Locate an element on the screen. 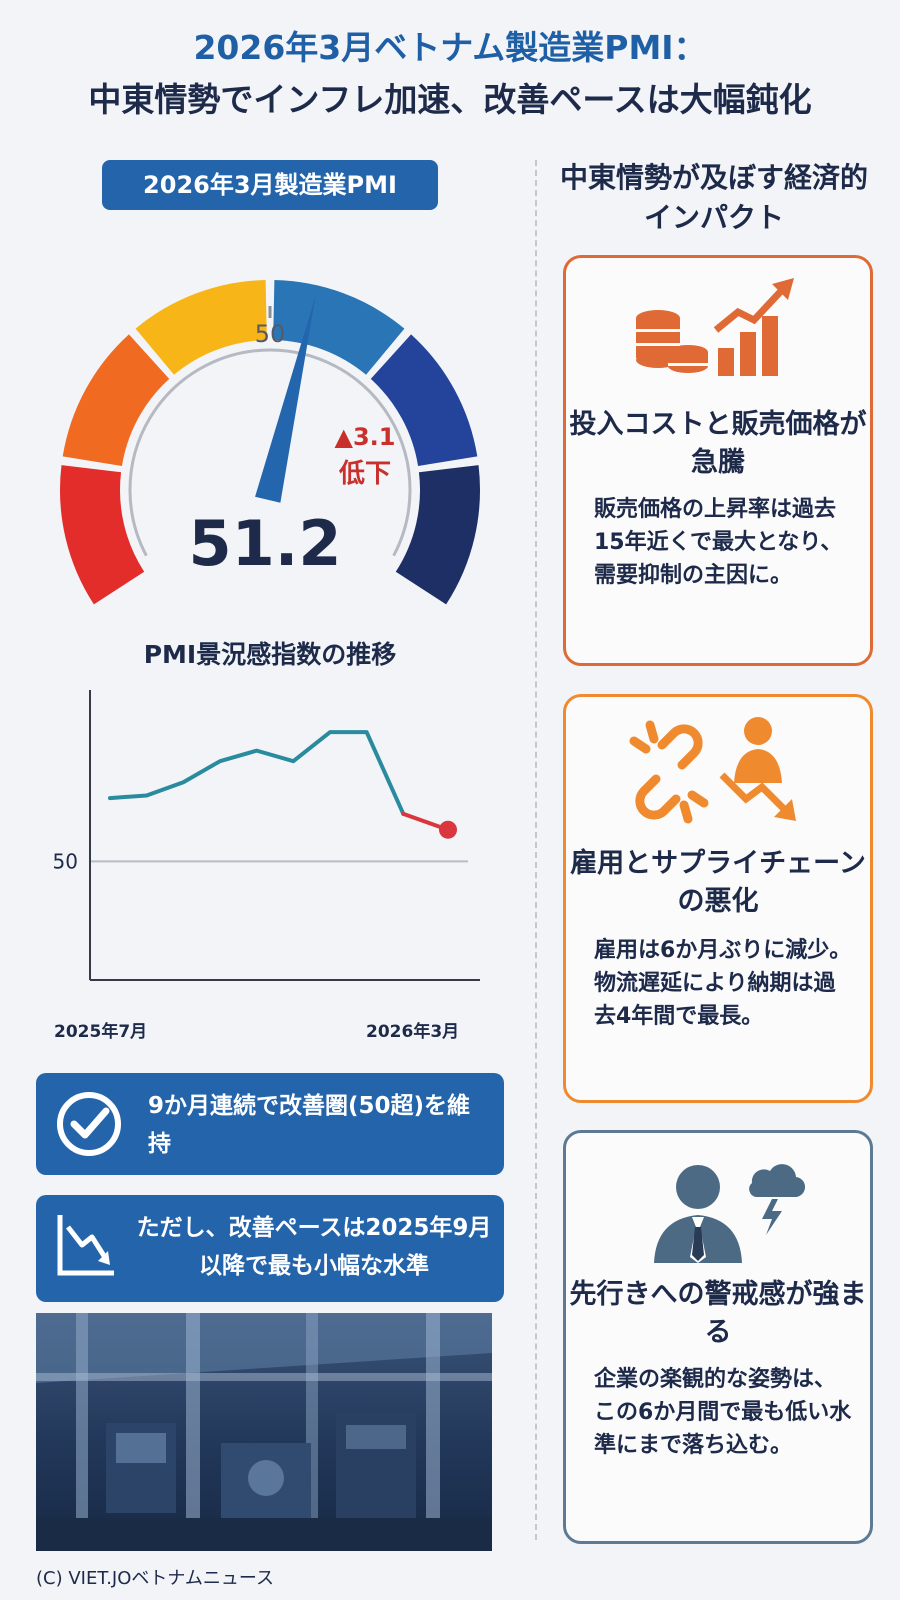 Image resolution: width=900 pixels, height=1600 pixels. highlight-slowdown-text: ただし、改善ペースは2025年9月以降で最も小幅な水準 is located at coordinates (314, 1247).